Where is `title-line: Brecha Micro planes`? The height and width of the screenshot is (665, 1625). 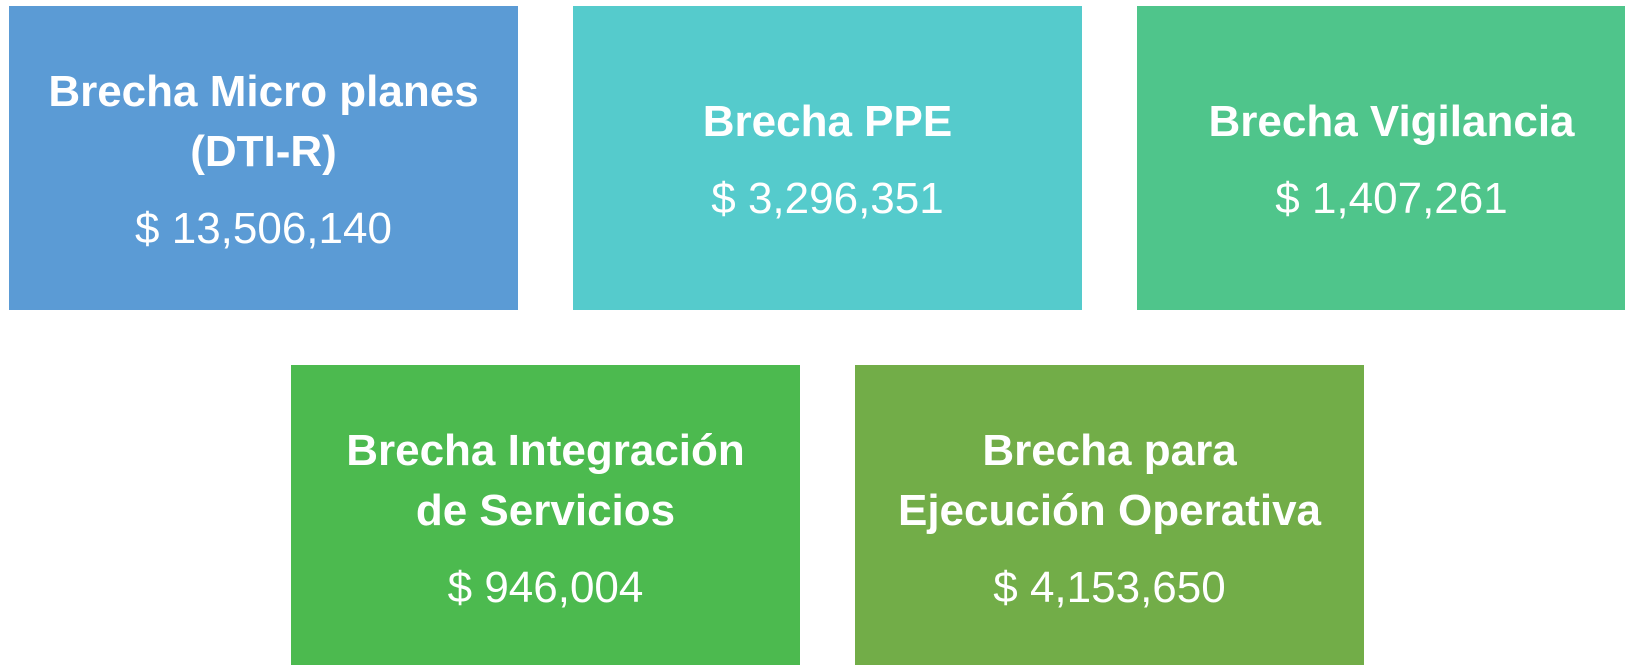 title-line: Brecha Micro planes is located at coordinates (263, 91).